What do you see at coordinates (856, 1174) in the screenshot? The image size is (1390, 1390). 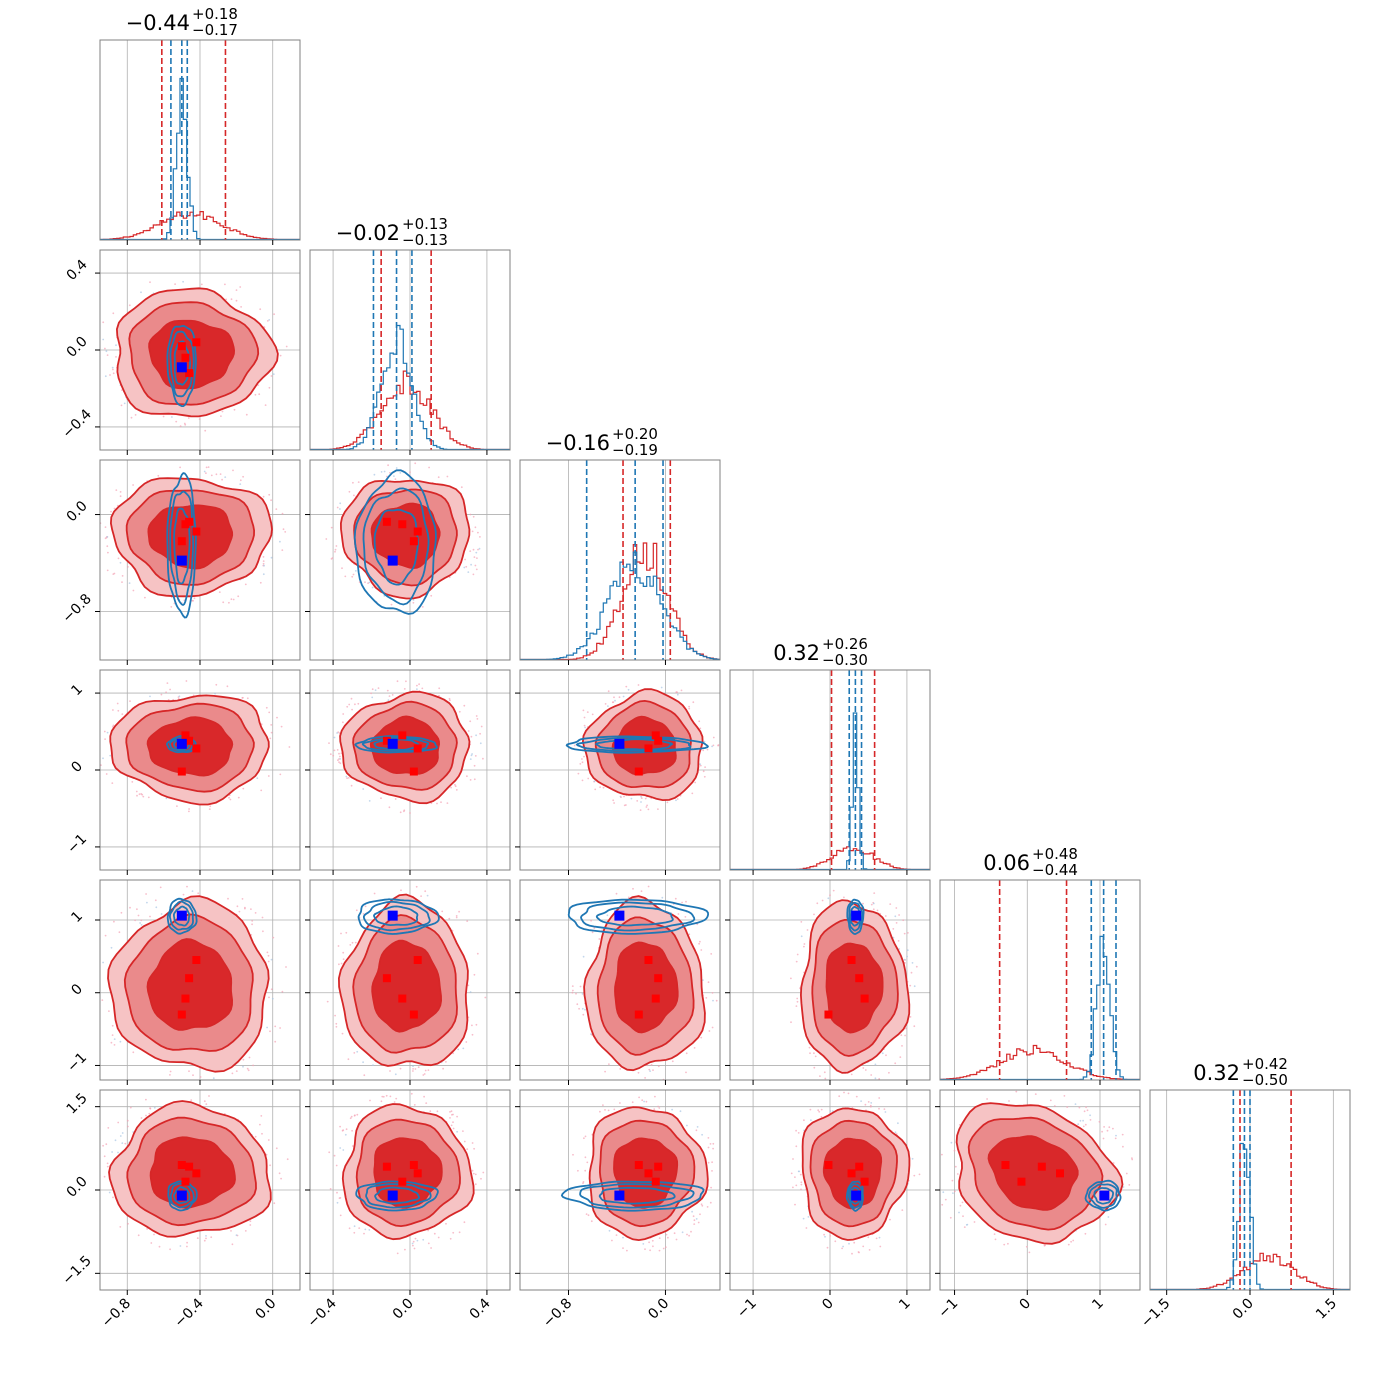 I see `contour-red` at bounding box center [856, 1174].